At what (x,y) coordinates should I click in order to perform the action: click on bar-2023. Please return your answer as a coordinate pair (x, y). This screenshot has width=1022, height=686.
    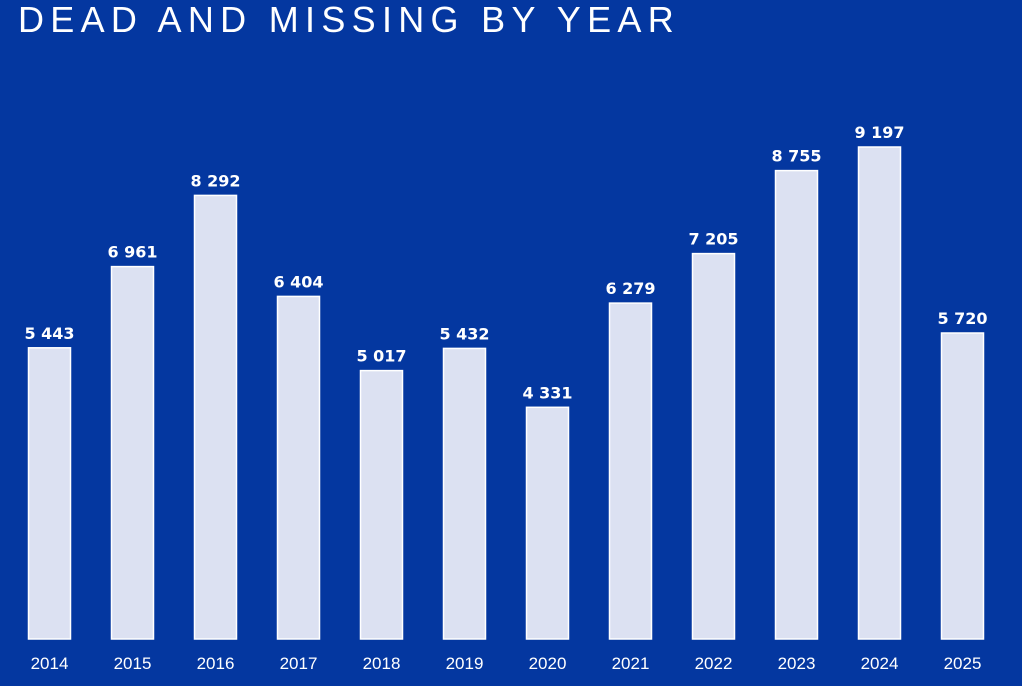
    Looking at the image, I should click on (796, 404).